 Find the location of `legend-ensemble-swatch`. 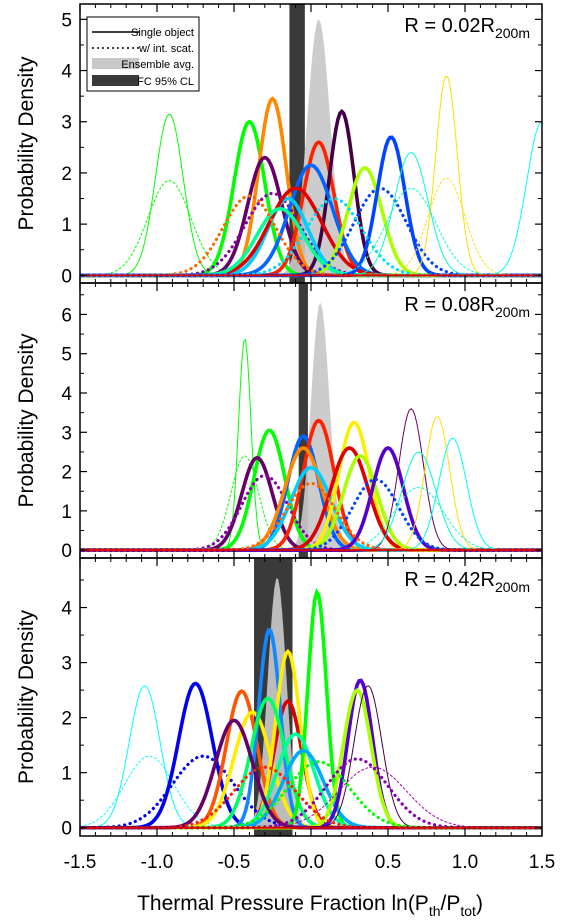

legend-ensemble-swatch is located at coordinates (115, 63).